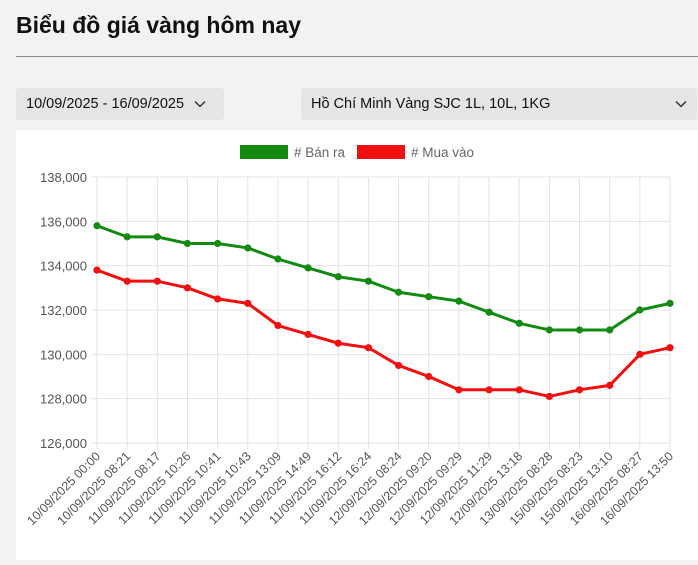  What do you see at coordinates (442, 152) in the screenshot?
I see `legend-label-mua-vao: # Mua vào` at bounding box center [442, 152].